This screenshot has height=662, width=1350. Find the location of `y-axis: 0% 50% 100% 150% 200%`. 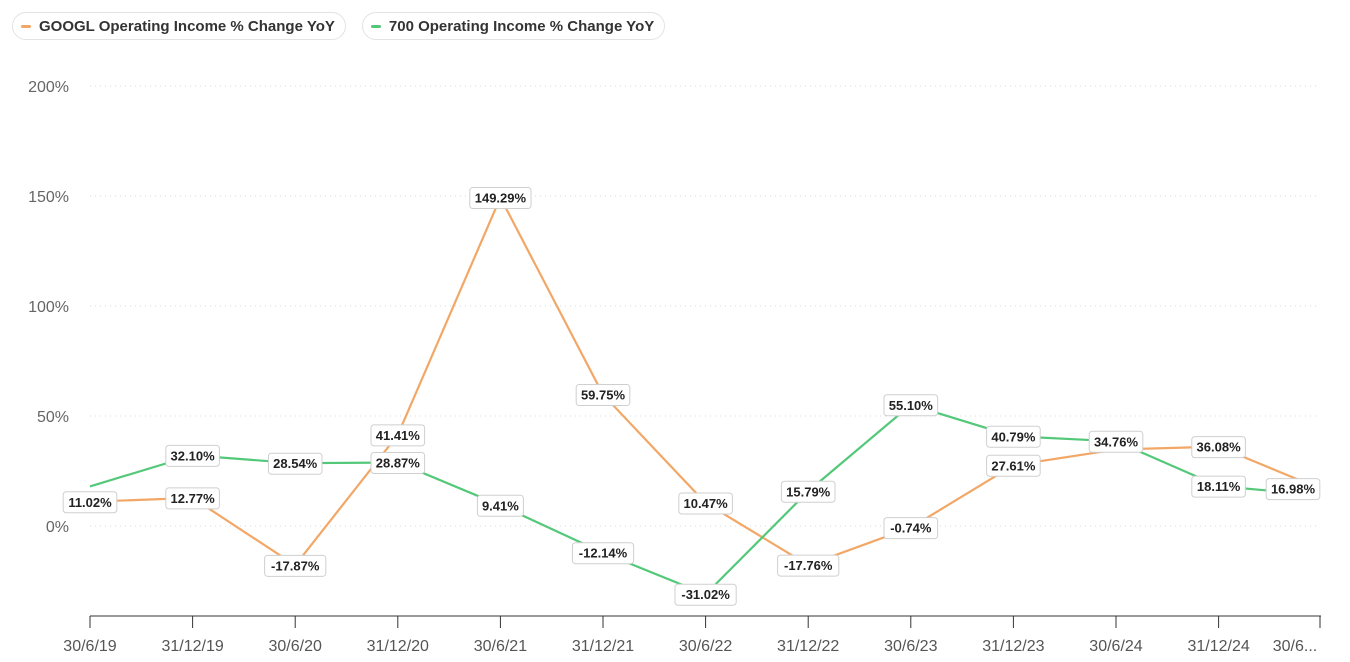

y-axis: 0% 50% 100% 150% 200% is located at coordinates (48, 307).